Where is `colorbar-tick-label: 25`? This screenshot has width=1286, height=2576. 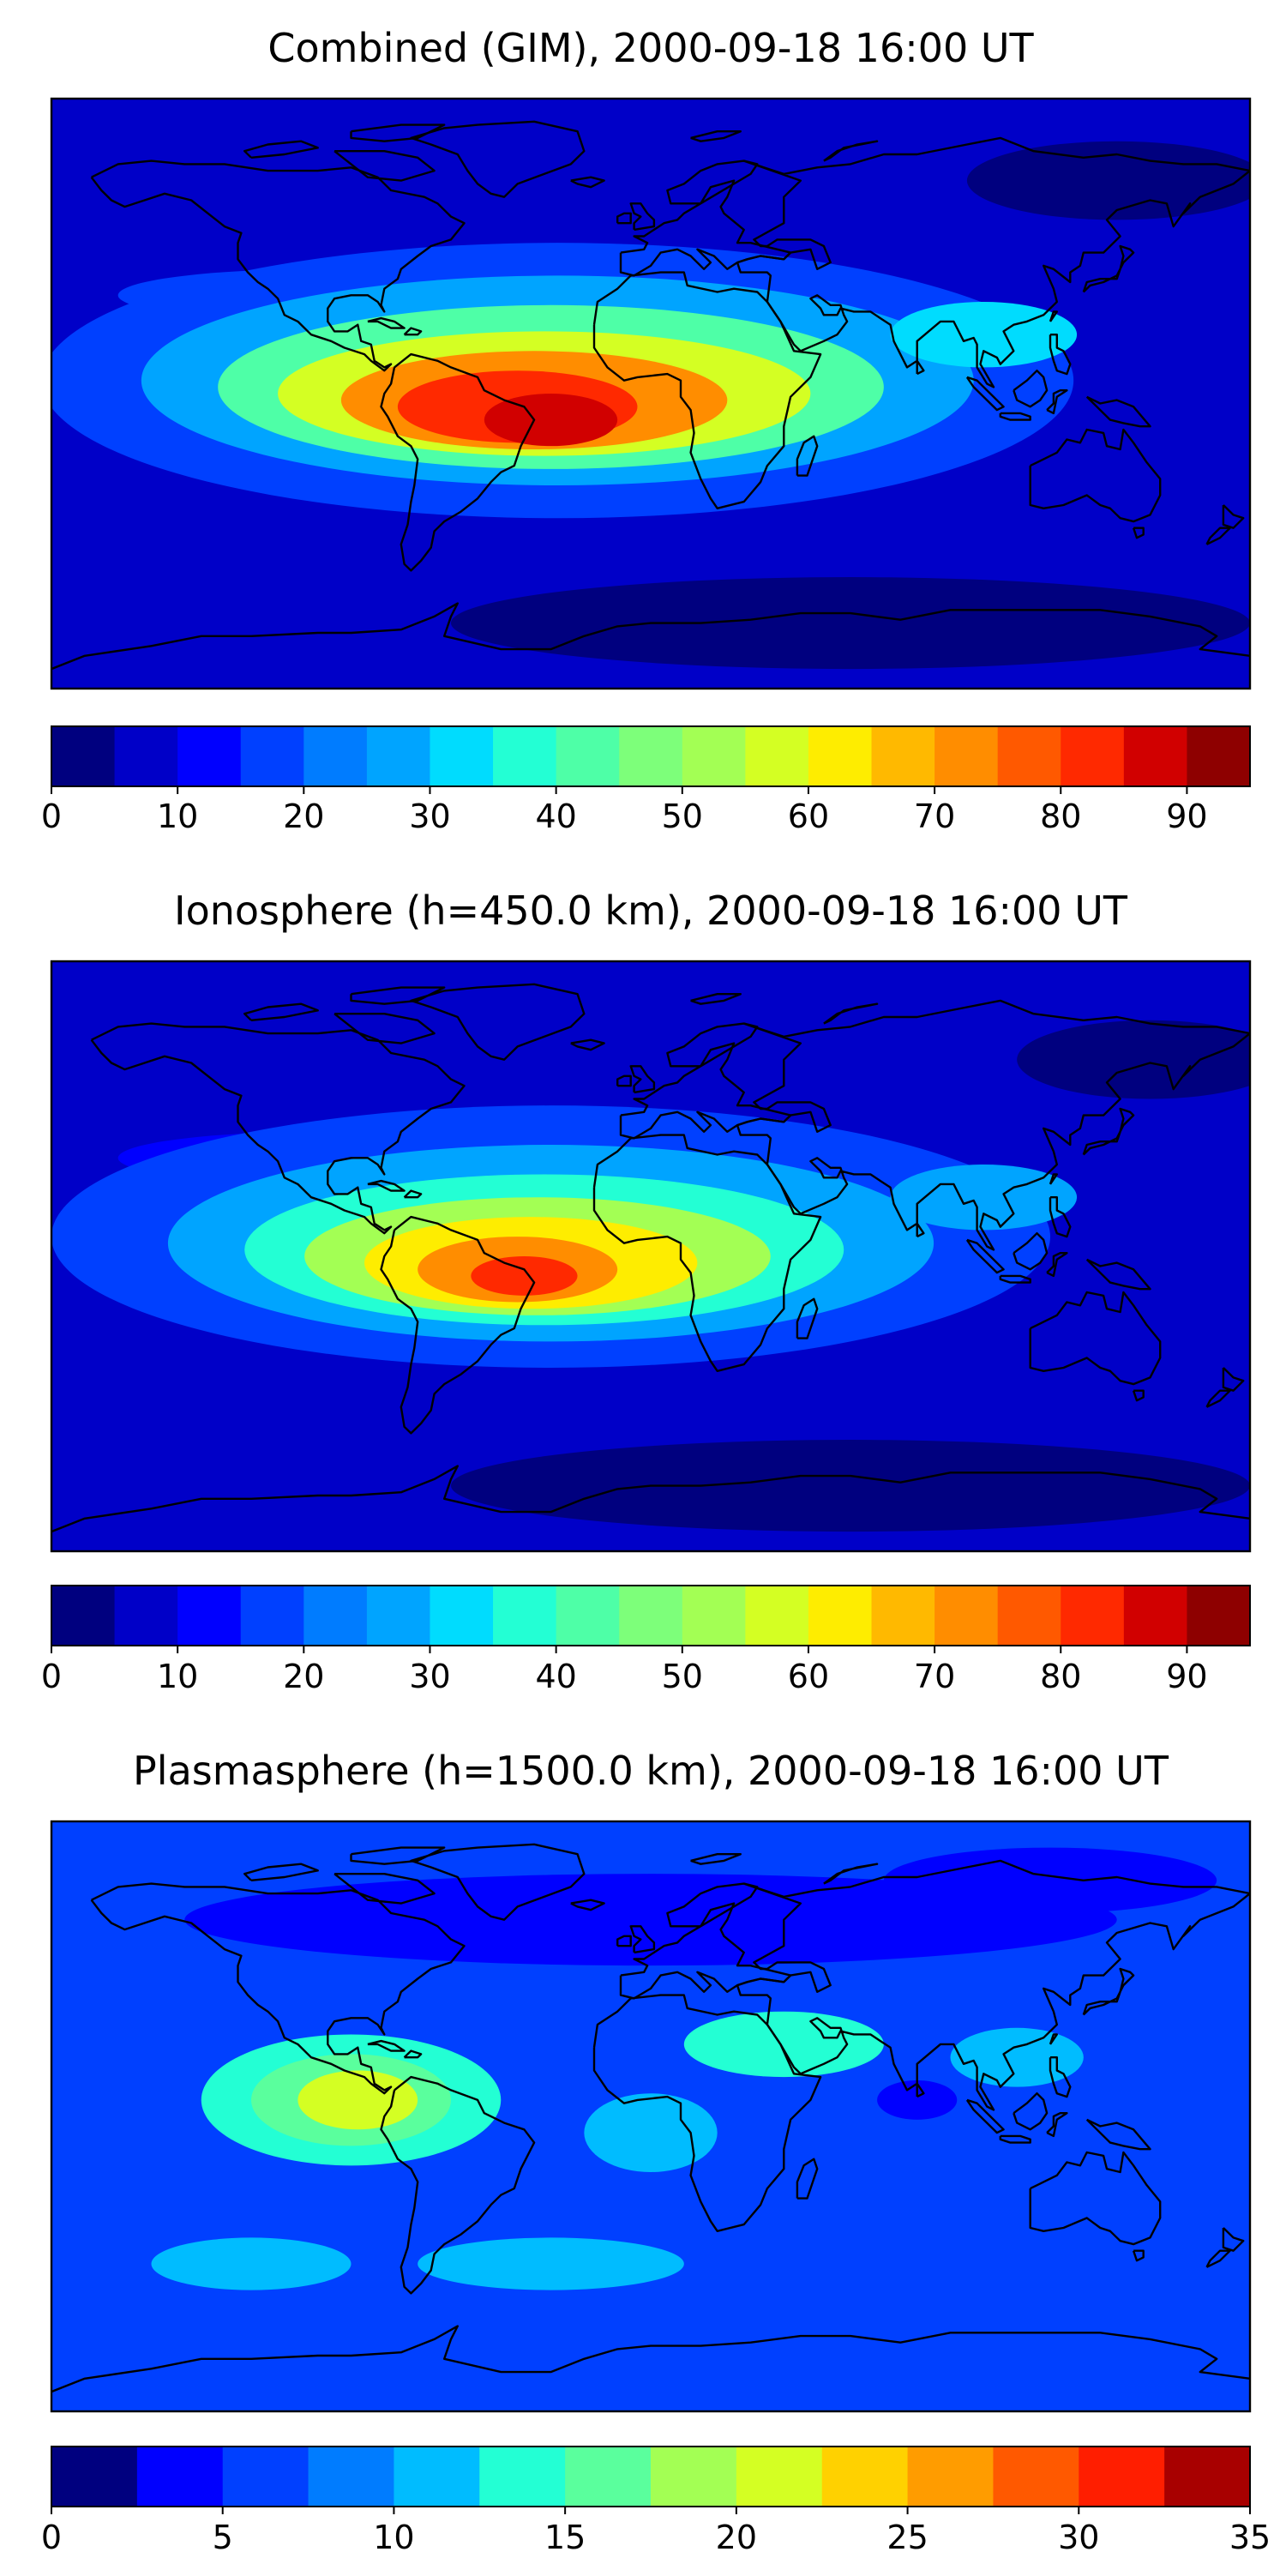 colorbar-tick-label: 25 is located at coordinates (907, 2537).